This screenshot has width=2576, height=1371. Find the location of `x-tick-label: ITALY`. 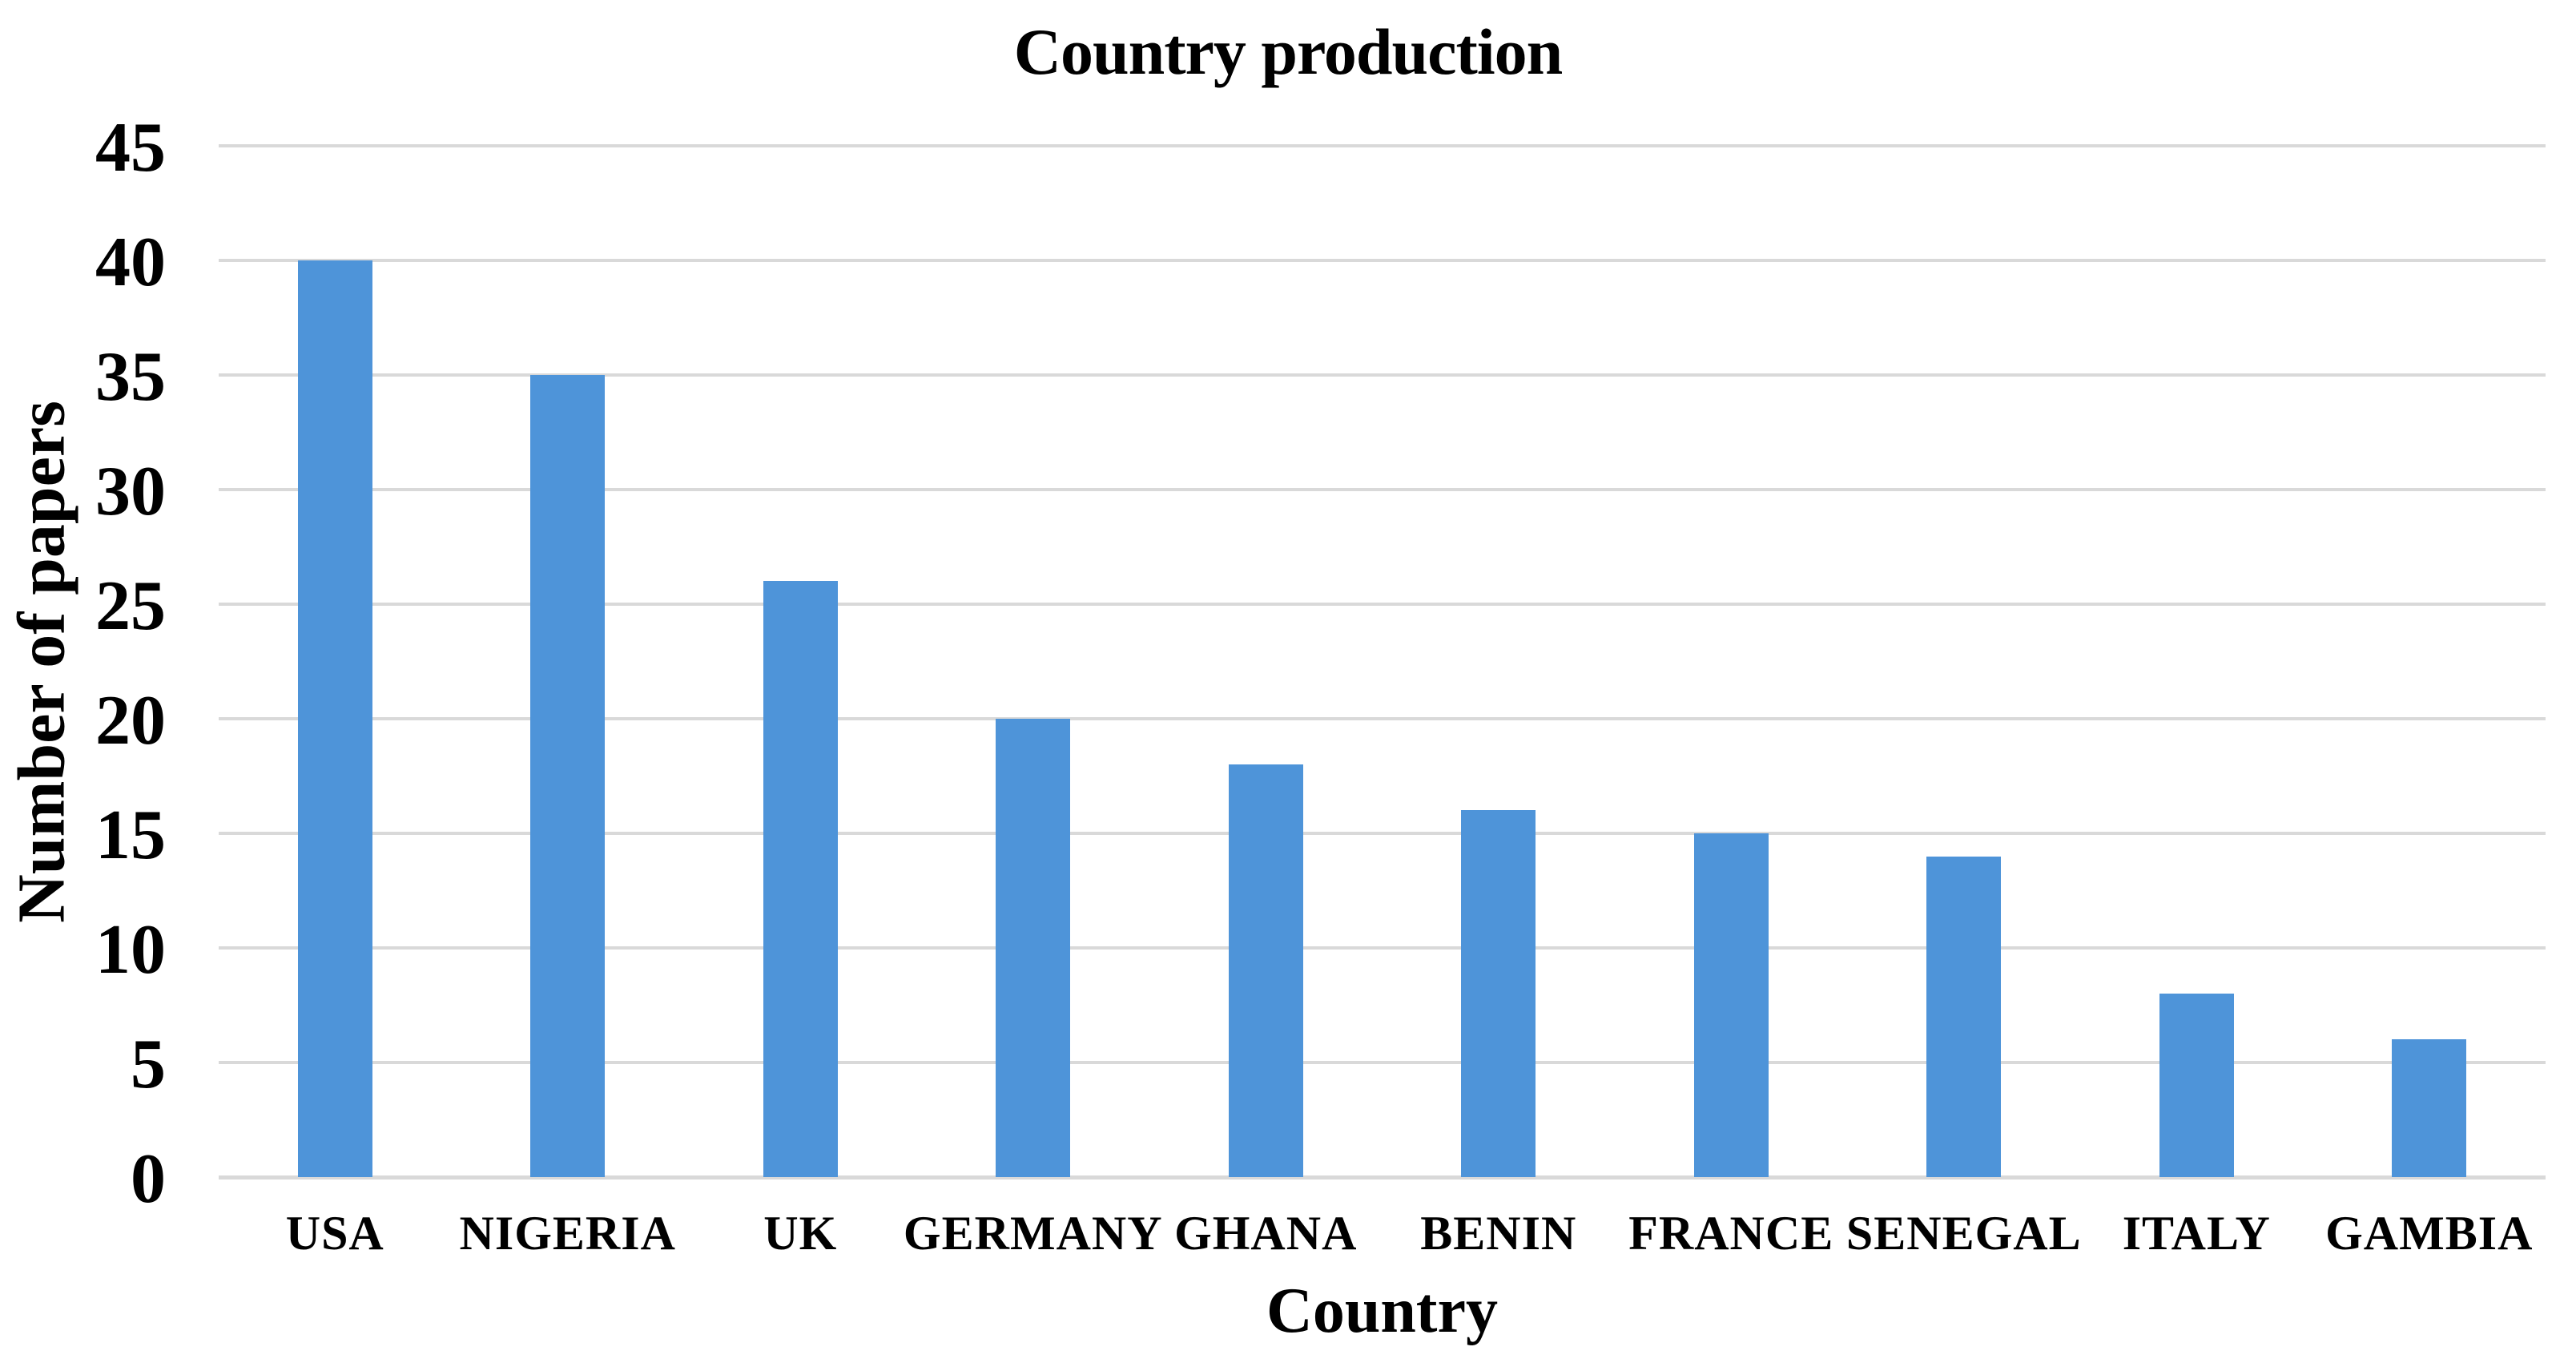

x-tick-label: ITALY is located at coordinates (2196, 1233).